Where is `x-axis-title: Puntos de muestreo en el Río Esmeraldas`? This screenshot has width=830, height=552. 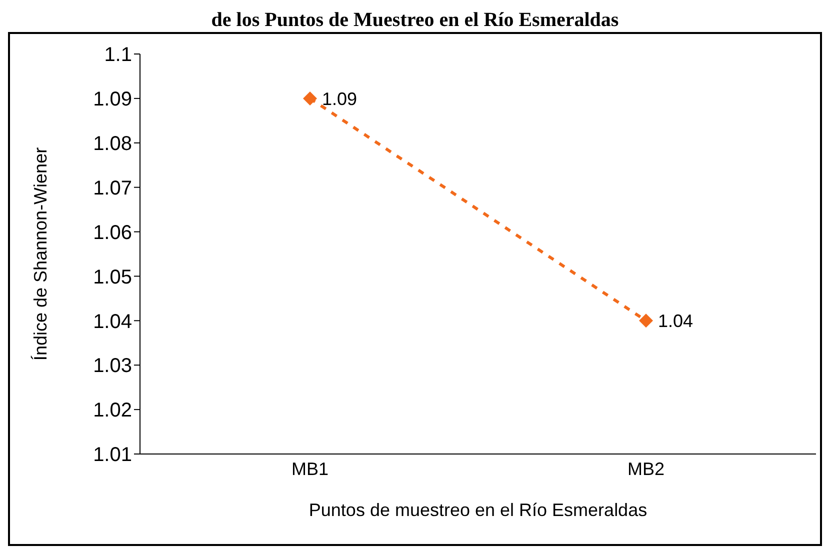 x-axis-title: Puntos de muestreo en el Río Esmeraldas is located at coordinates (478, 510).